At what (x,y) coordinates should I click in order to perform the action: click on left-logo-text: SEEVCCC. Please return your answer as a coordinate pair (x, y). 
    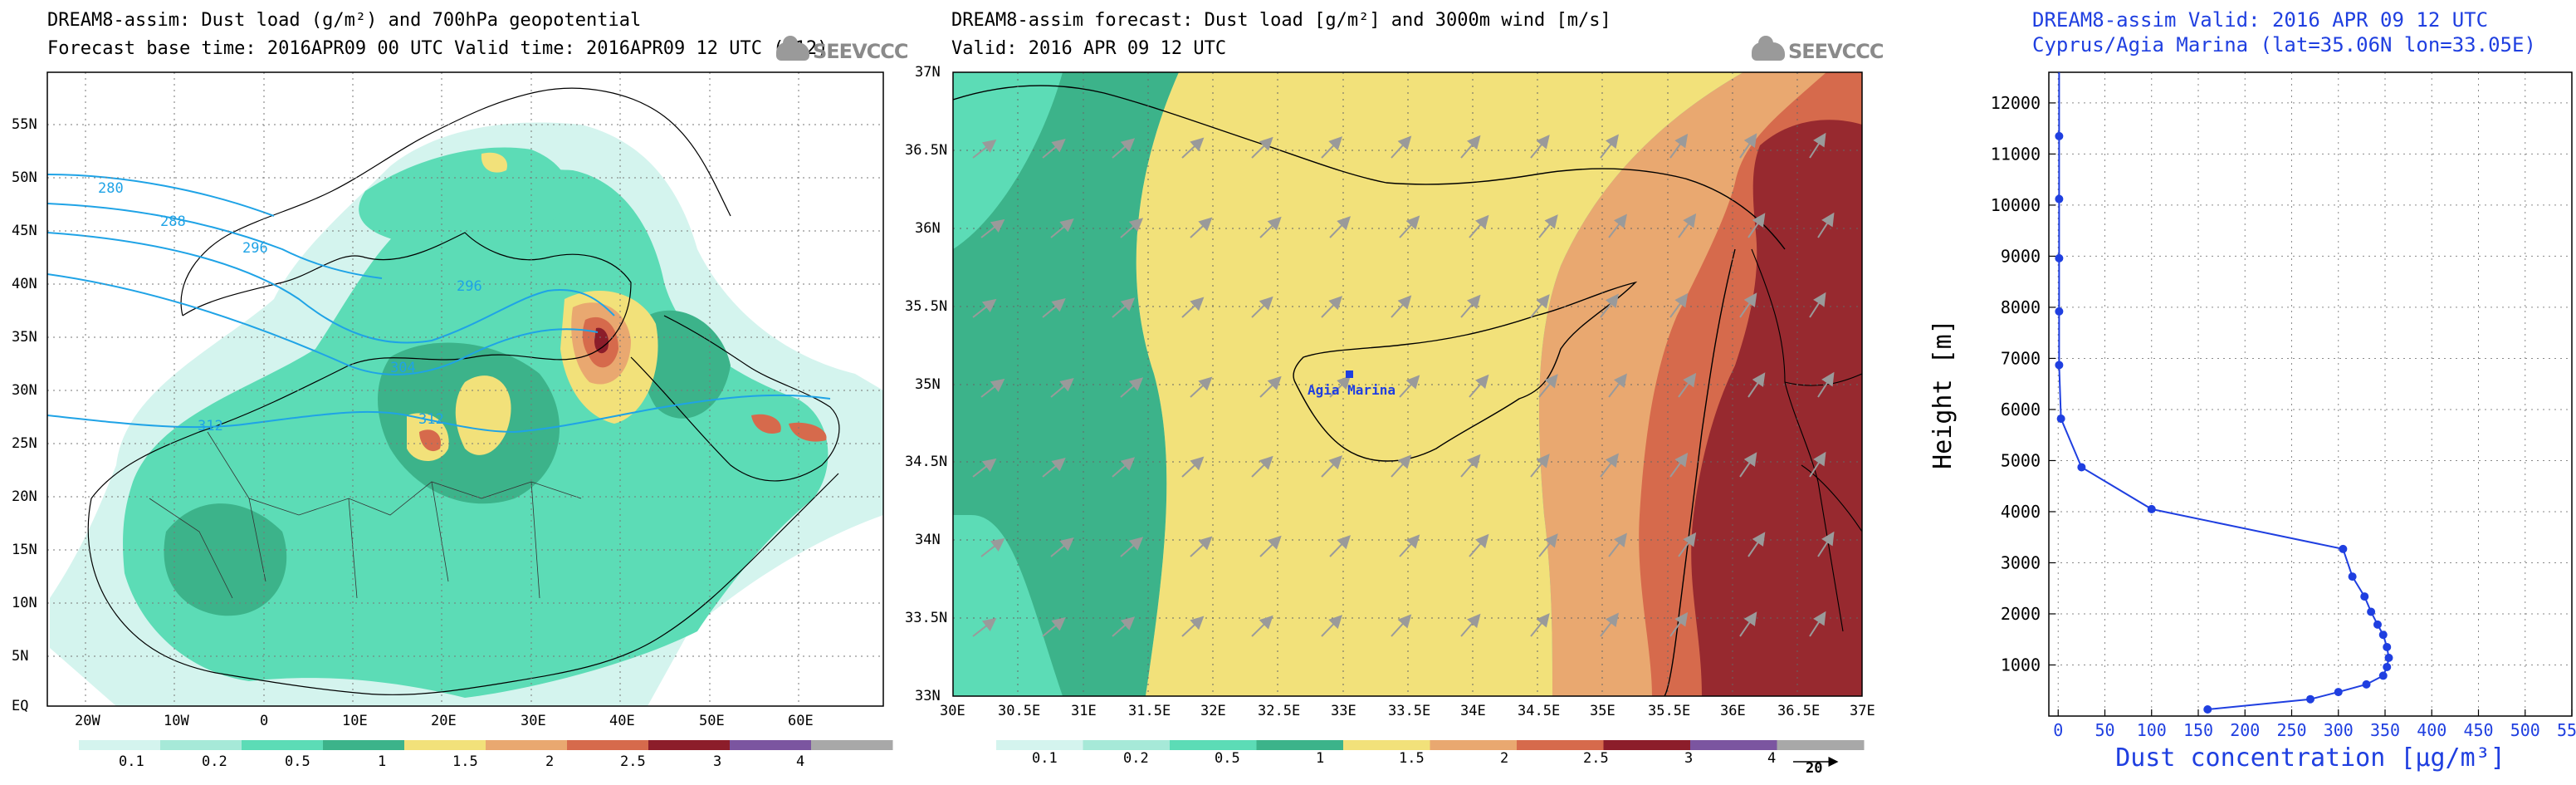
    Looking at the image, I should click on (860, 51).